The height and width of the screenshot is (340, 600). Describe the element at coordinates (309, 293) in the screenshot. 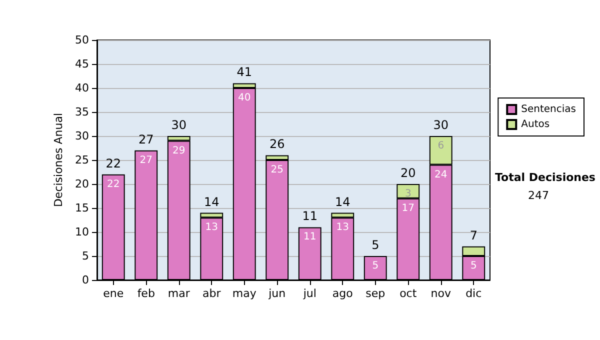

I see `x-tick-label: jul` at that location.